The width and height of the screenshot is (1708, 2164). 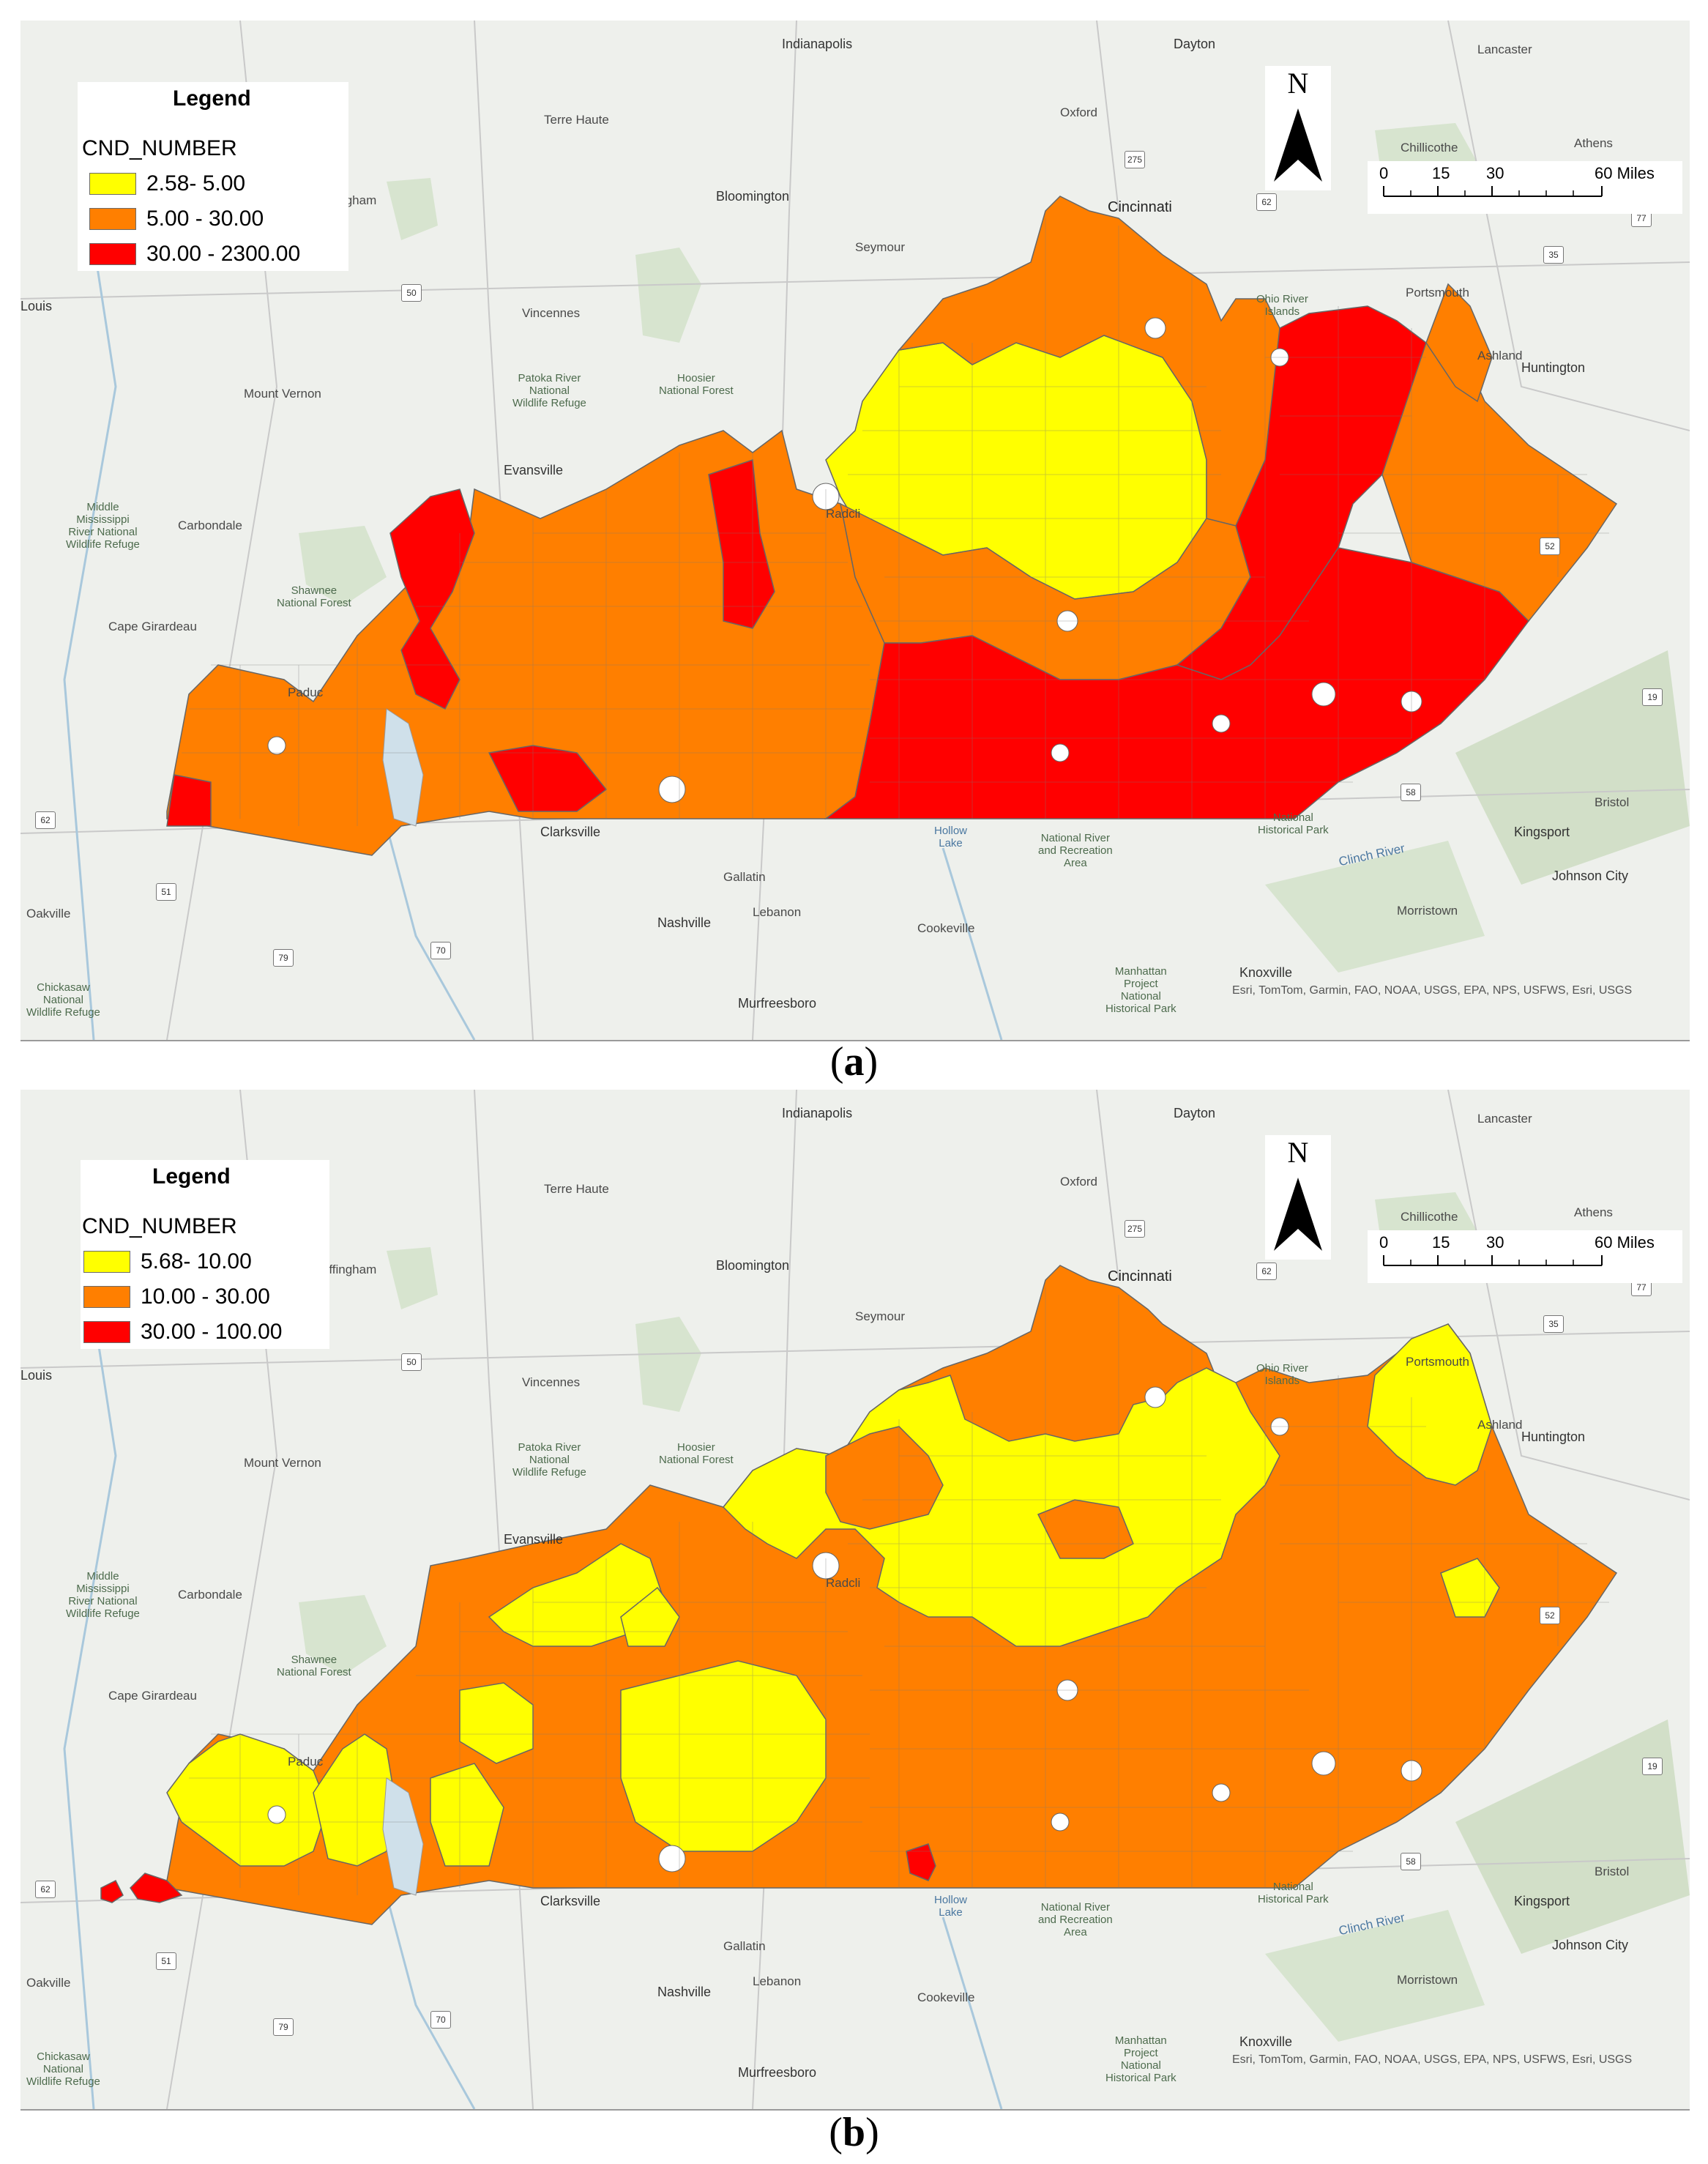 I want to click on label-chillicothe: Chillicothe, so click(x=1429, y=1217).